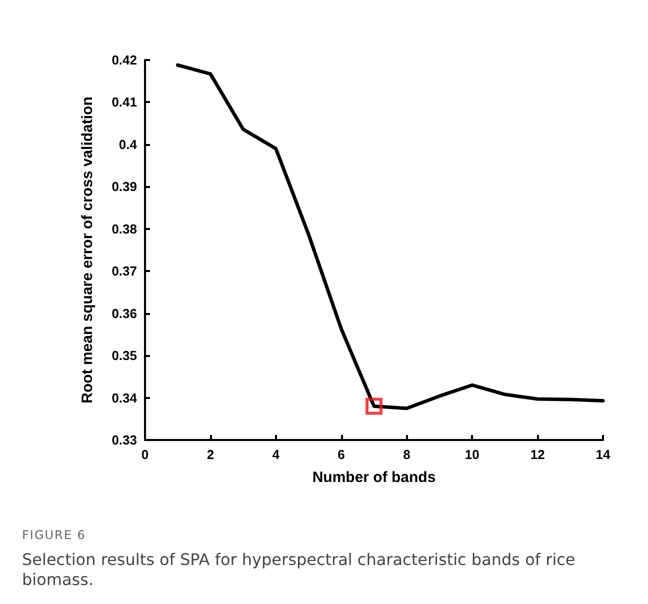 Image resolution: width=648 pixels, height=604 pixels. Describe the element at coordinates (125, 398) in the screenshot. I see `y-tick-label: 0.34` at that location.